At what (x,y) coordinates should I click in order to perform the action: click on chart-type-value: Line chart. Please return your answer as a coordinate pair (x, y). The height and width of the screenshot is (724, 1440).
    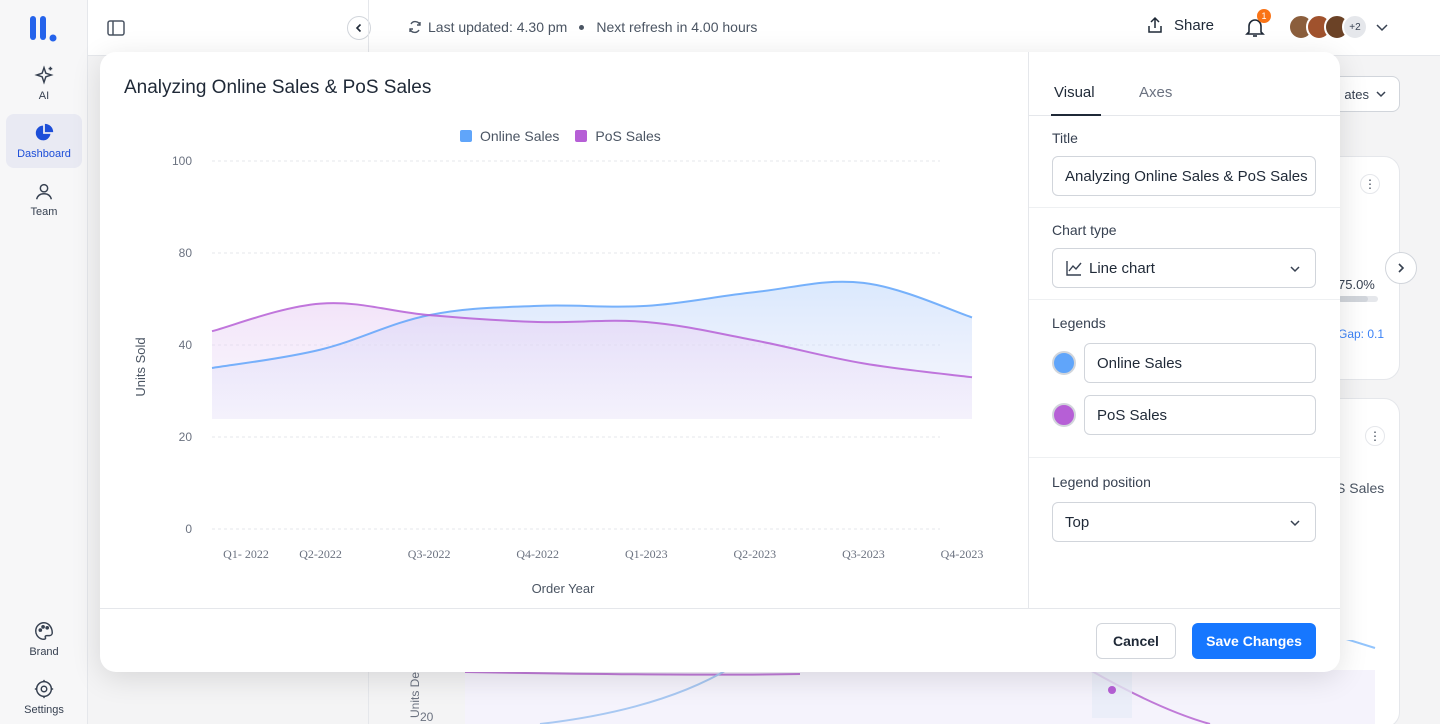
    Looking at the image, I should click on (1122, 268).